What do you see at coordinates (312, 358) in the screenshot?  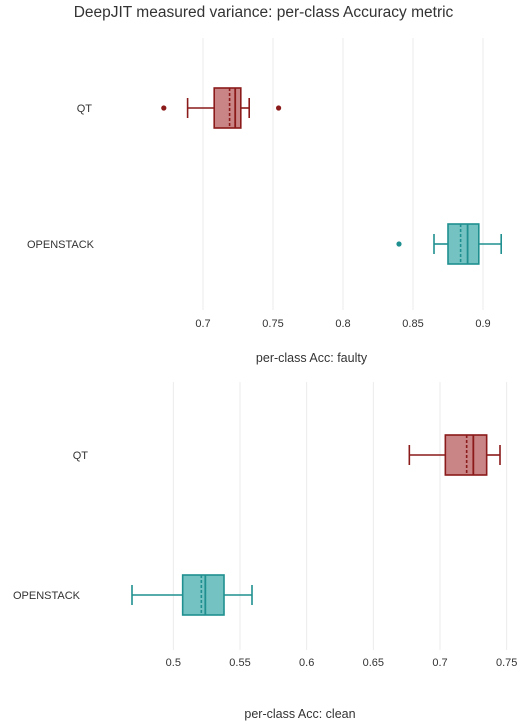 I see `x-axis-title: per-class Acc: faulty` at bounding box center [312, 358].